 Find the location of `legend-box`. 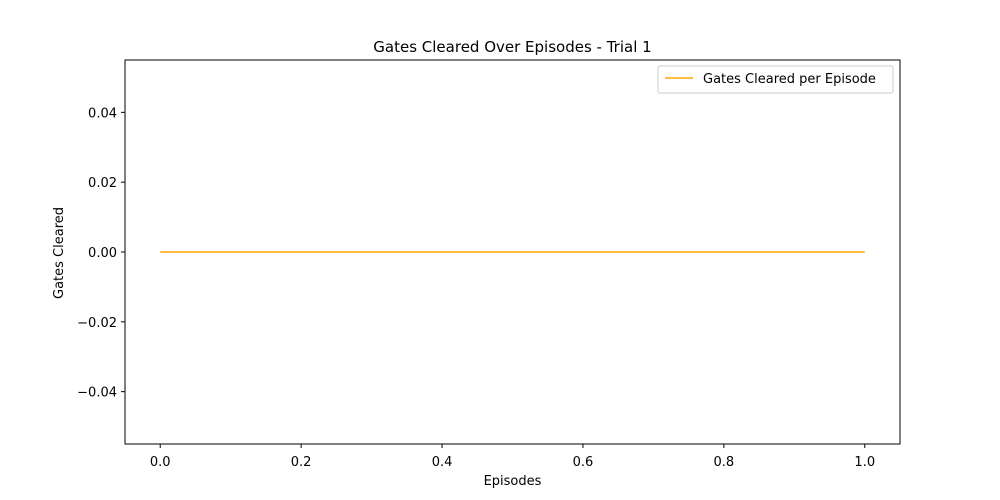

legend-box is located at coordinates (775, 79).